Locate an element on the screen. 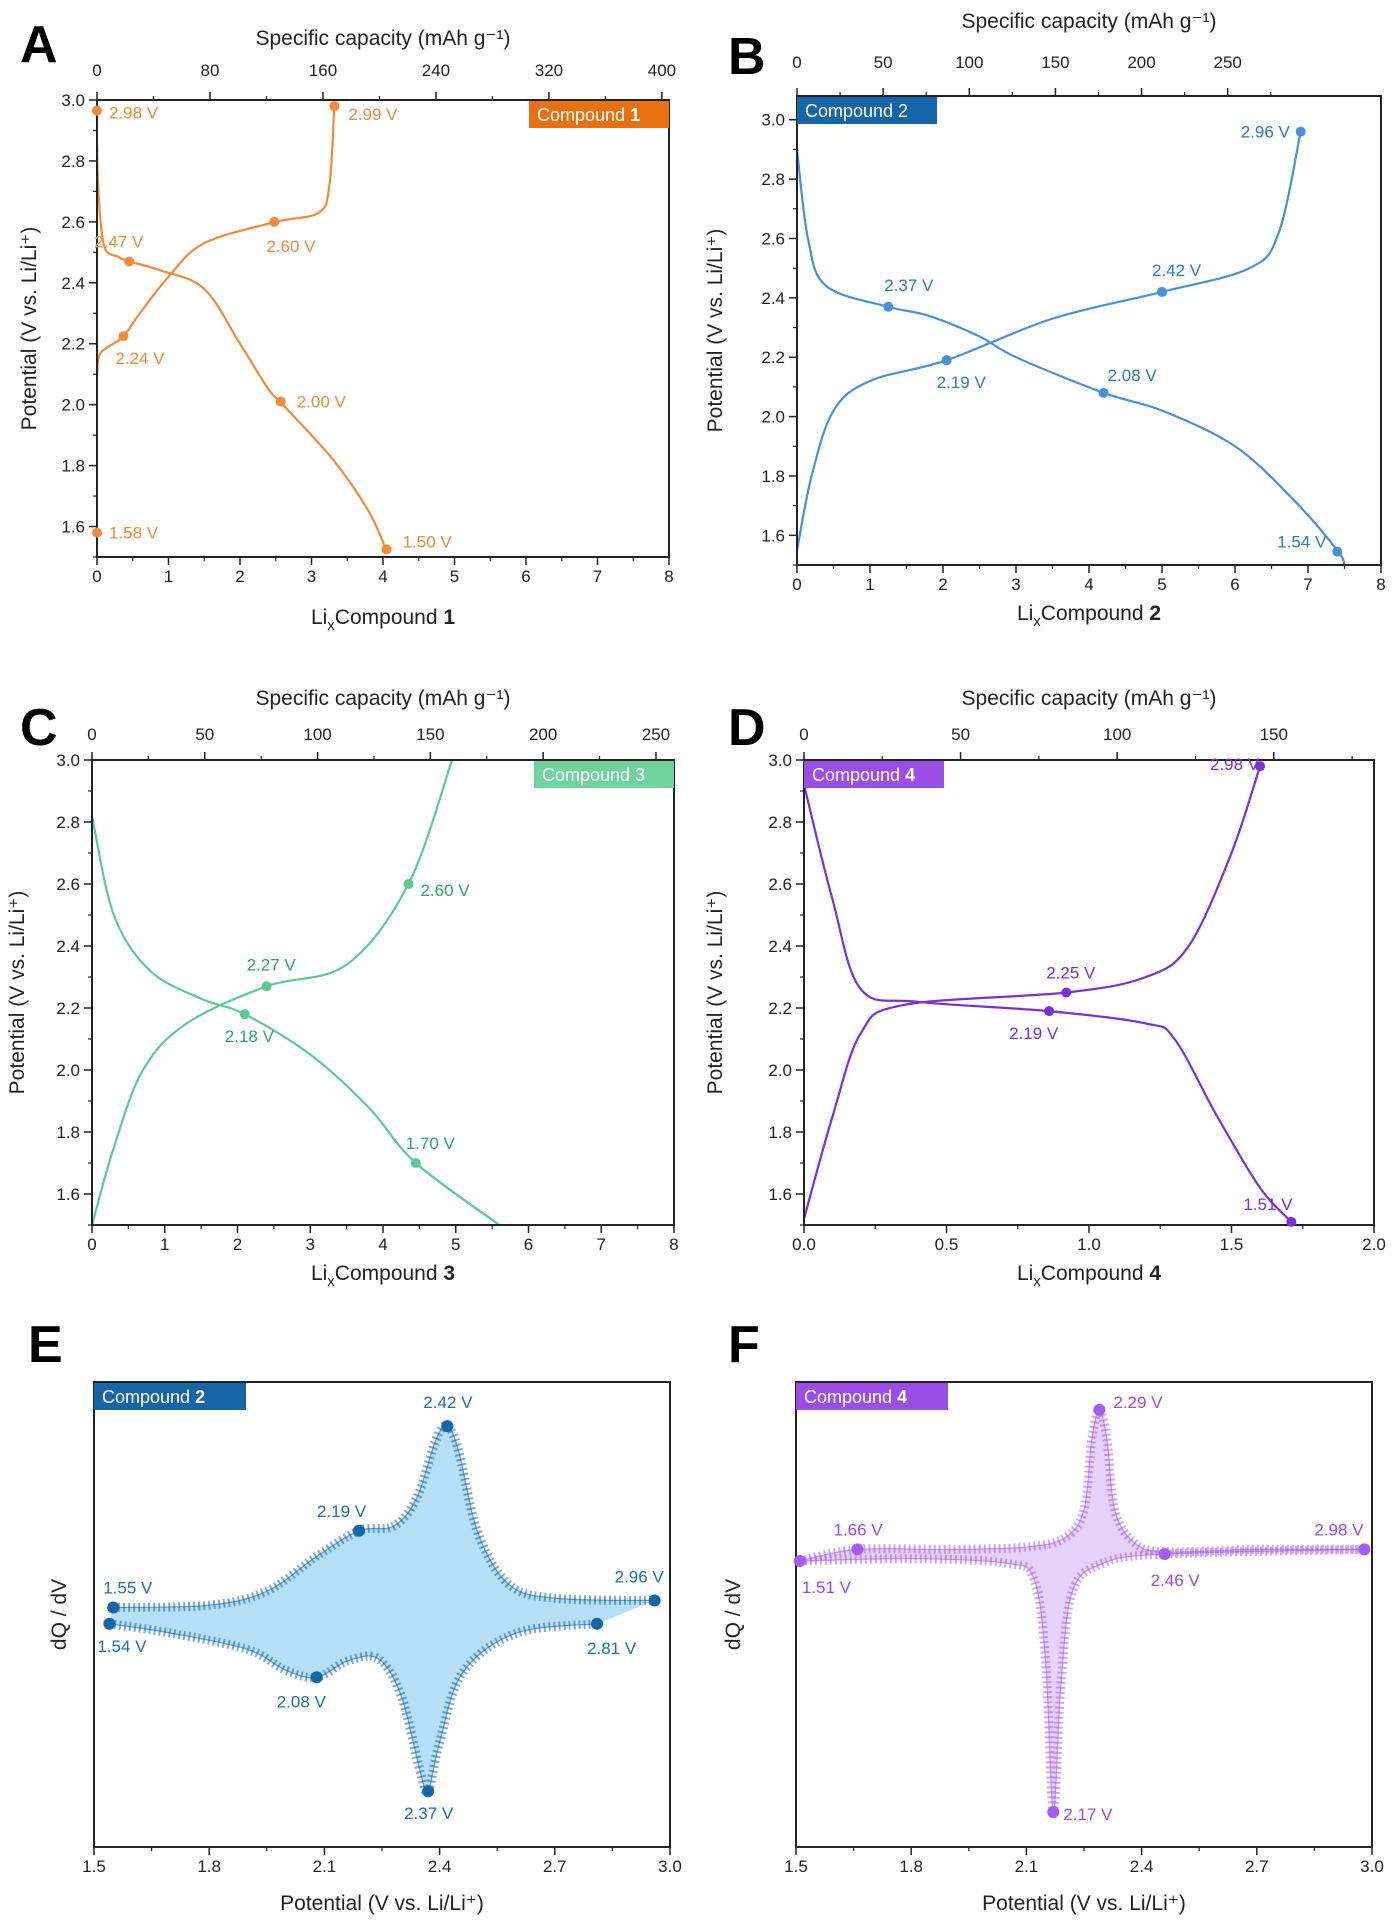  x-axis-title: LixCompound 2 is located at coordinates (1089, 616).